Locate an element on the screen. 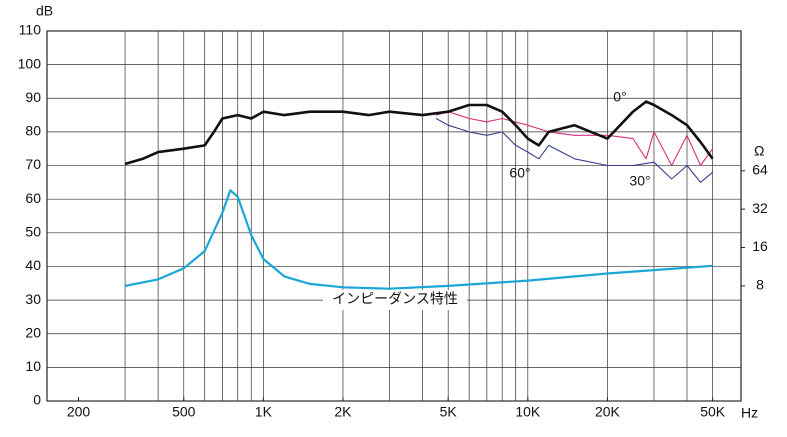 The width and height of the screenshot is (787, 437). y-tick-label: 110 is located at coordinates (30, 30).